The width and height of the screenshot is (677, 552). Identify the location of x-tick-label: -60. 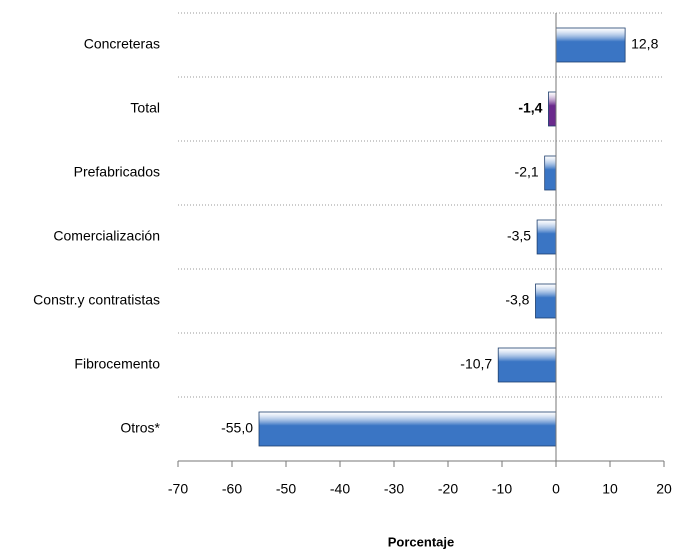
(232, 489).